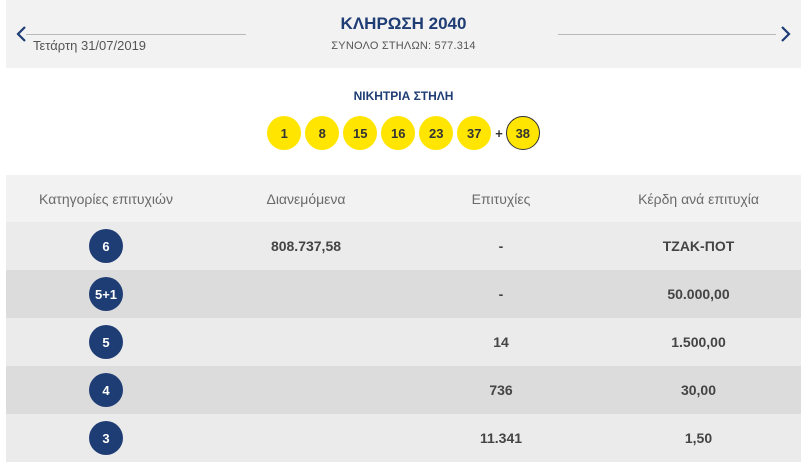 This screenshot has width=807, height=467. Describe the element at coordinates (360, 133) in the screenshot. I see `winning-number-ball: 15` at that location.